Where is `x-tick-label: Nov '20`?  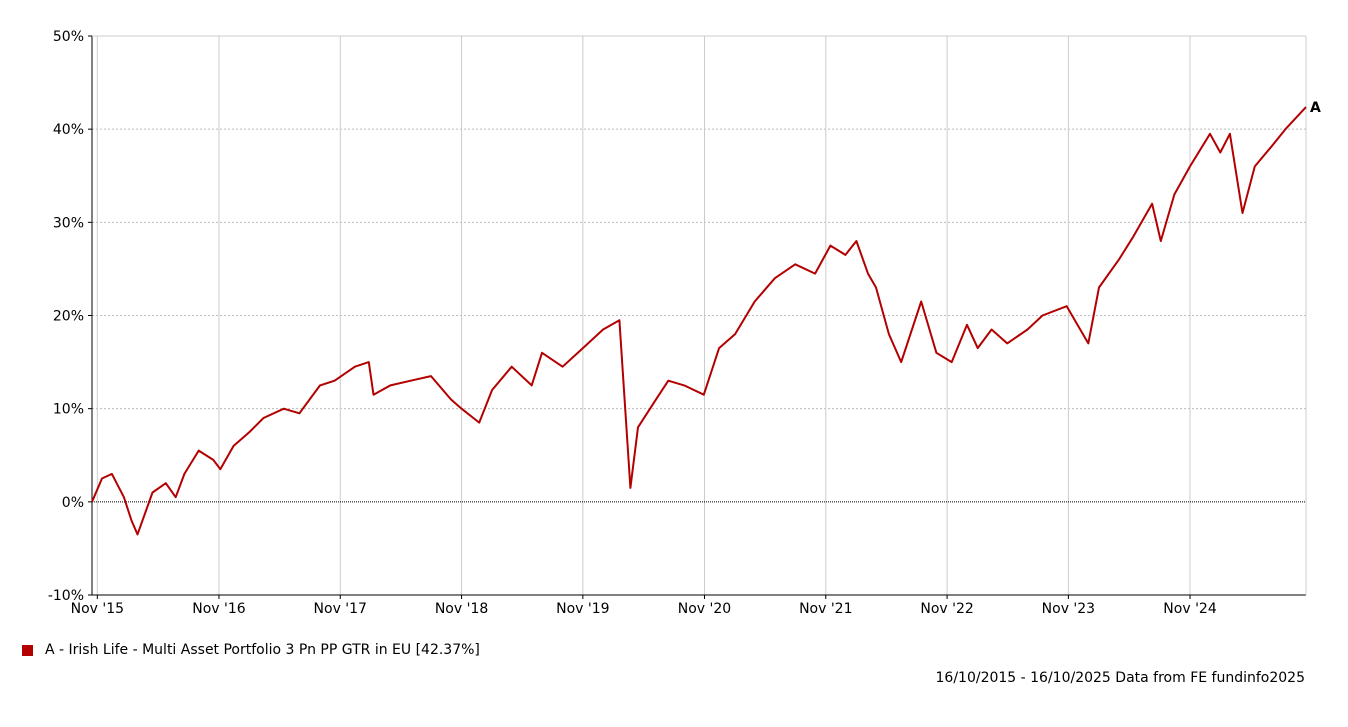
x-tick-label: Nov '20 is located at coordinates (704, 609).